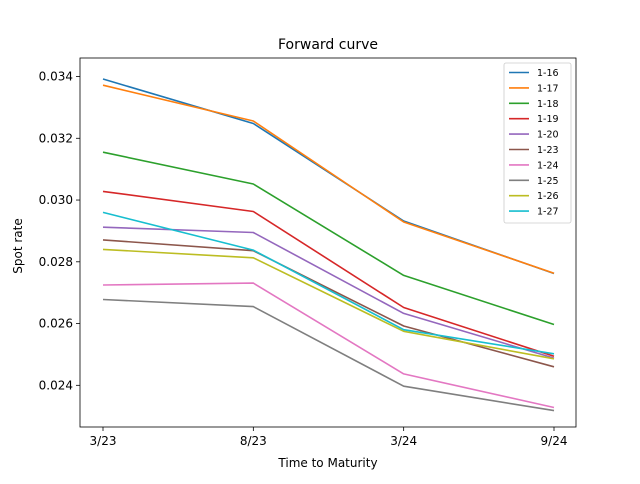  I want to click on y-tick-label: 0.030, so click(56, 200).